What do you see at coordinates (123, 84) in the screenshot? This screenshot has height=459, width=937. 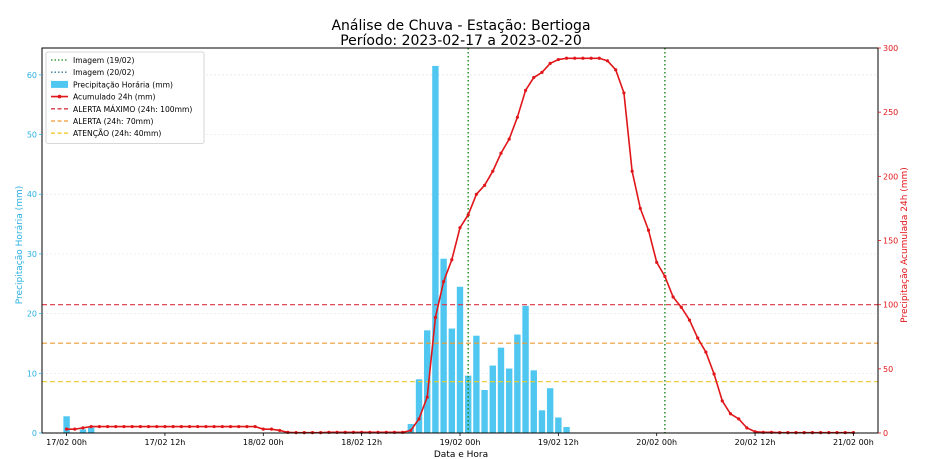 I see `legend-label: Precipitação Horária (mm)` at bounding box center [123, 84].